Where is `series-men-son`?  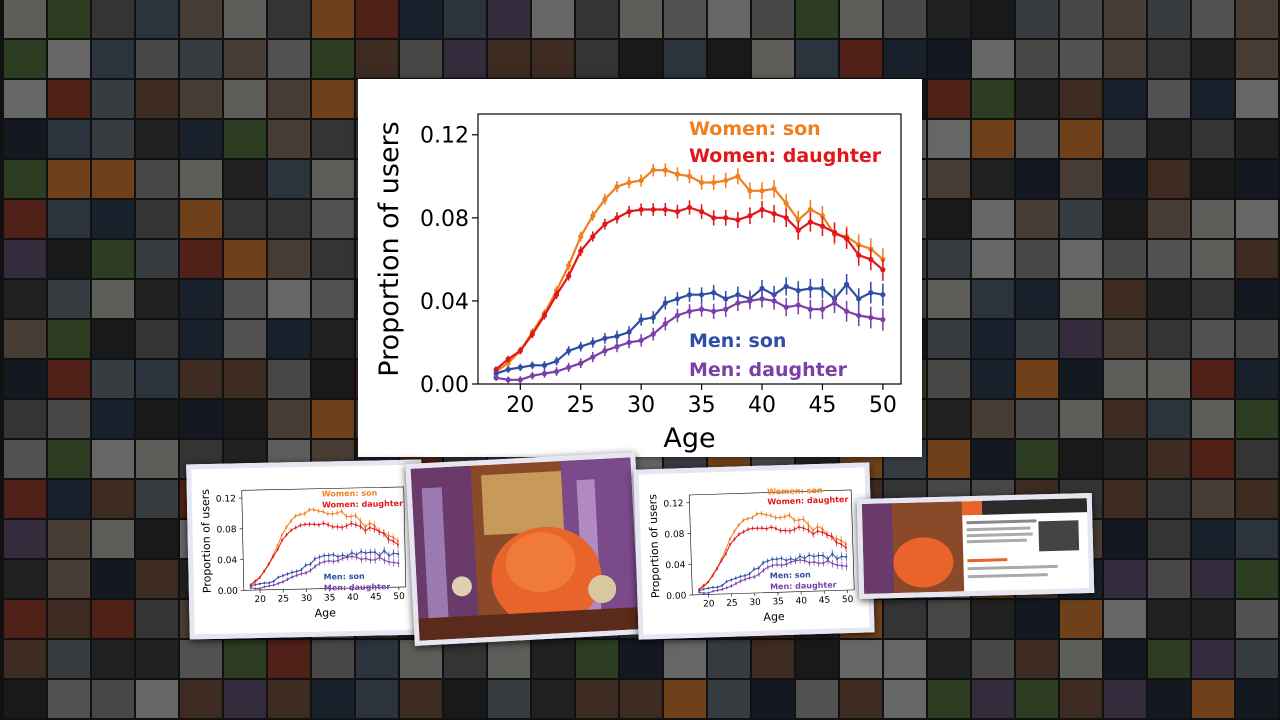
series-men-son is located at coordinates (773, 571).